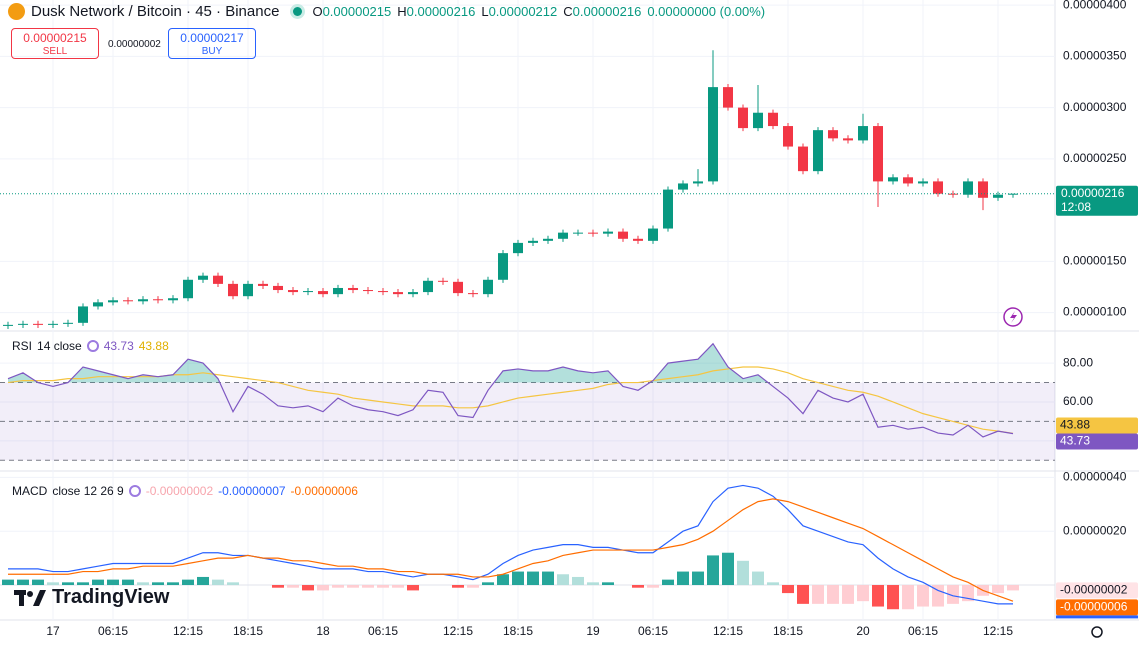 This screenshot has height=646, width=1139. What do you see at coordinates (357, 11) in the screenshot?
I see `ohlc-value: 0.00000215` at bounding box center [357, 11].